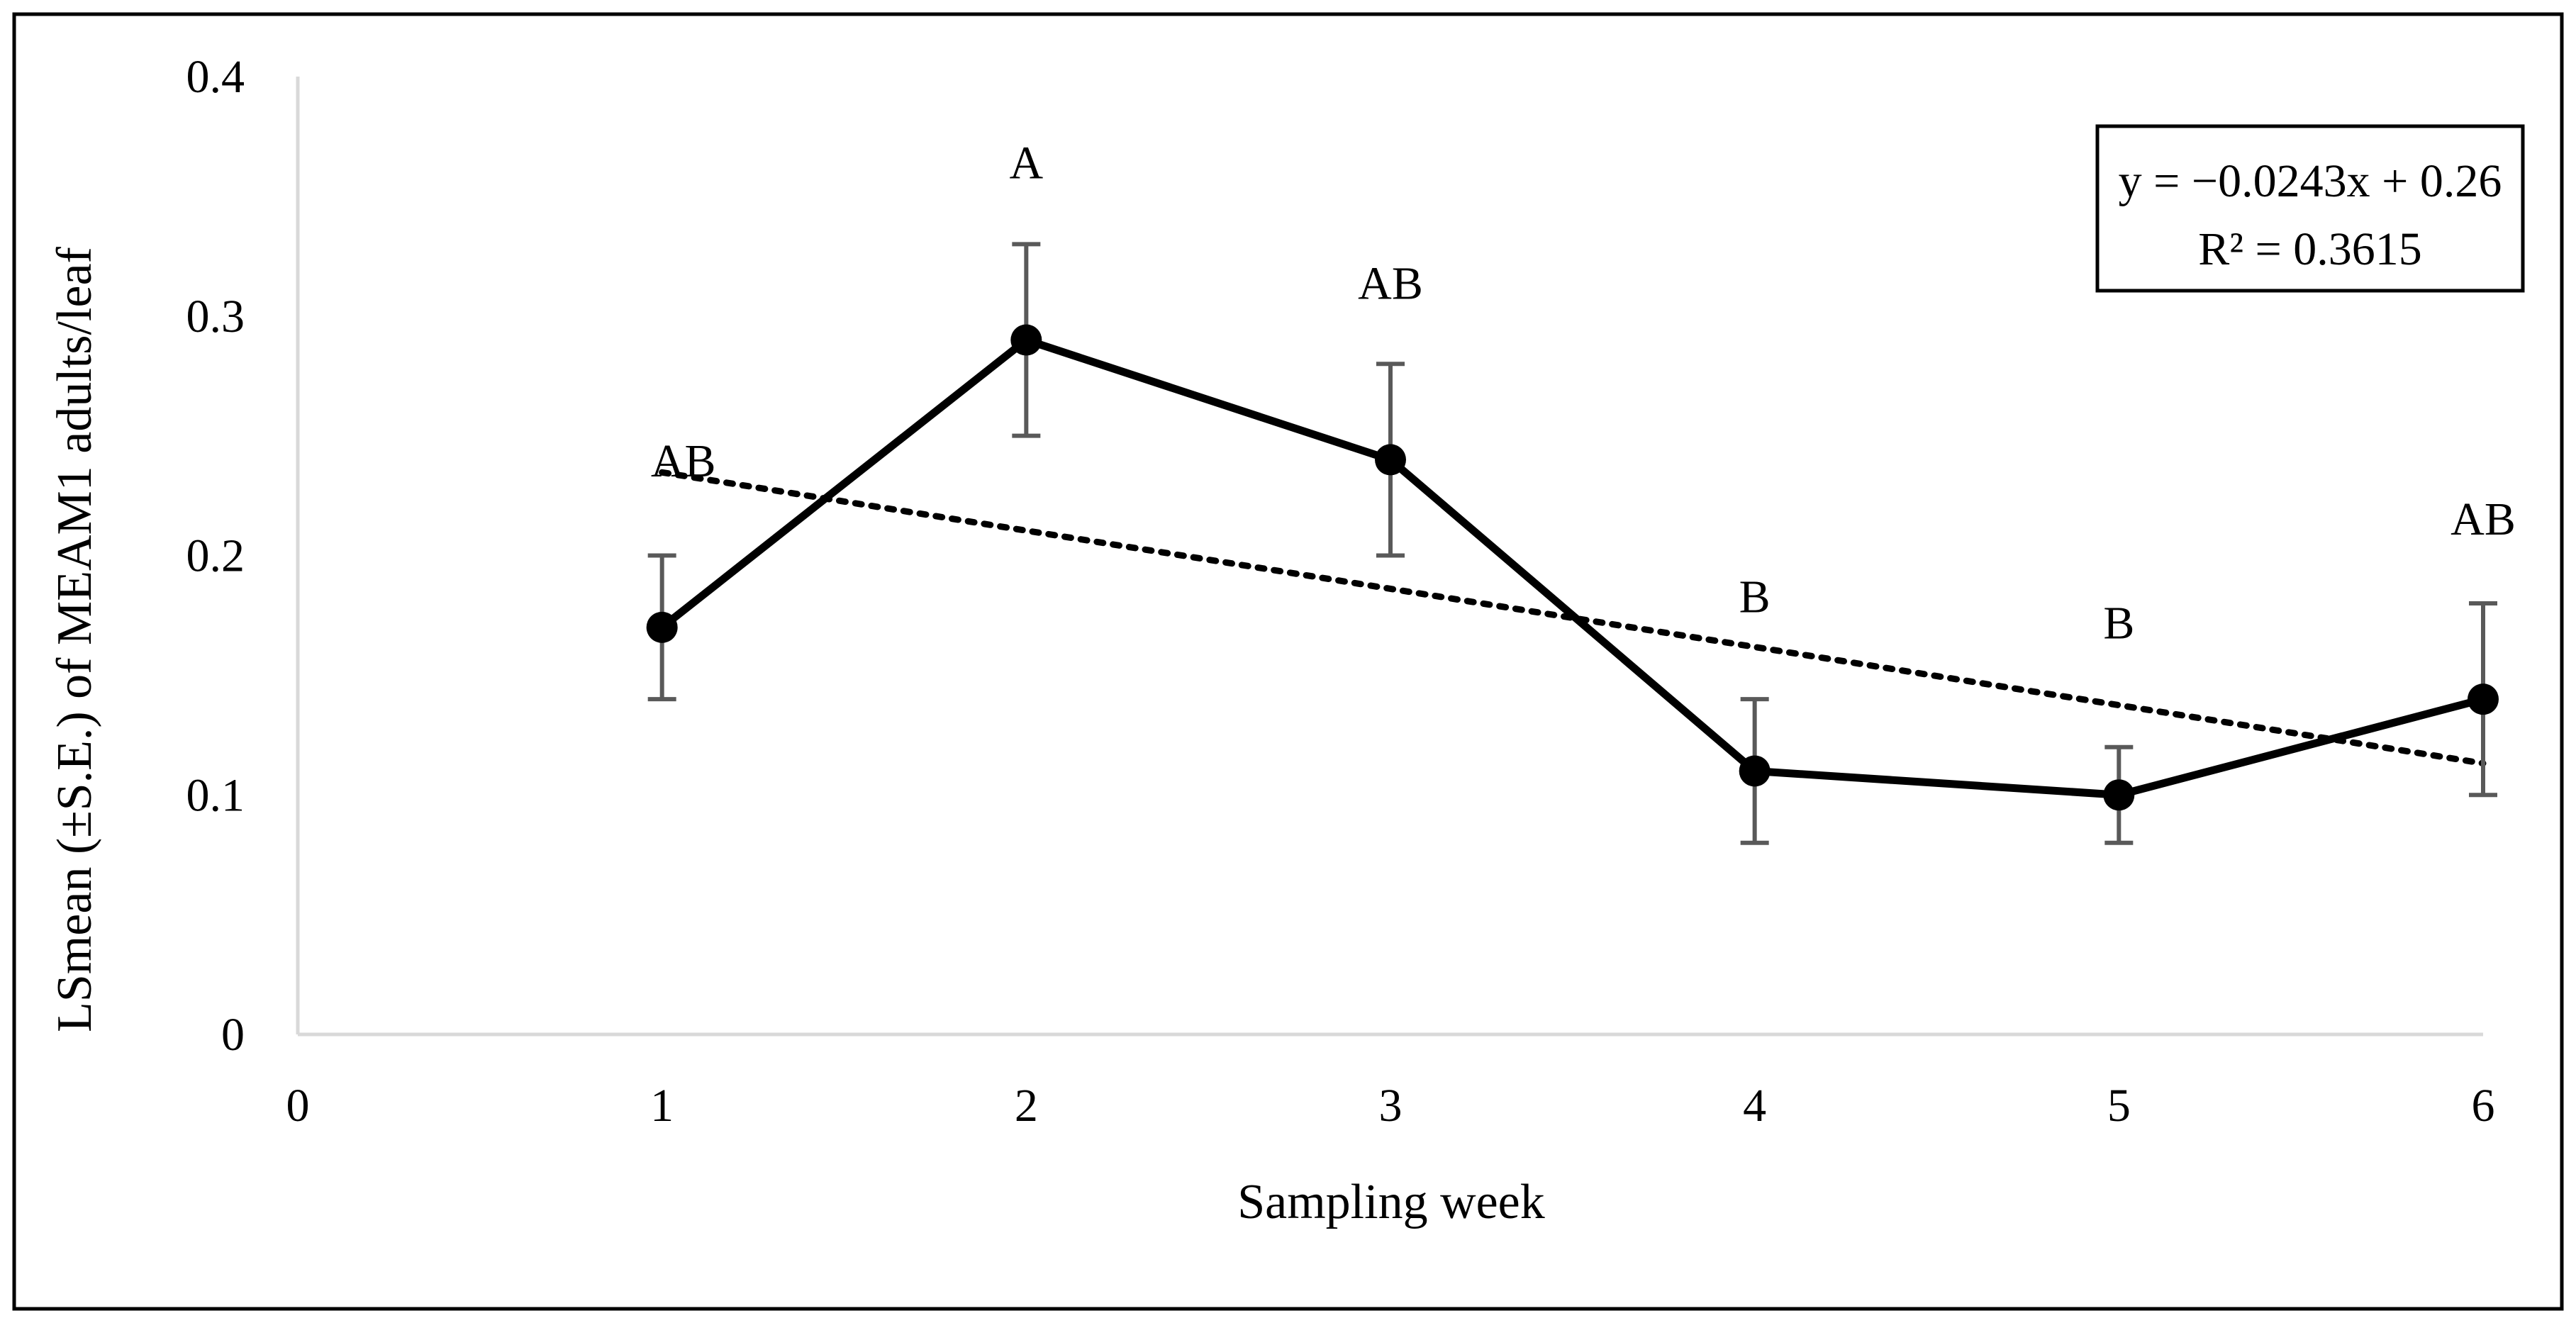 The width and height of the screenshot is (2576, 1323). I want to click on y-tick-label: 0.4, so click(215, 77).